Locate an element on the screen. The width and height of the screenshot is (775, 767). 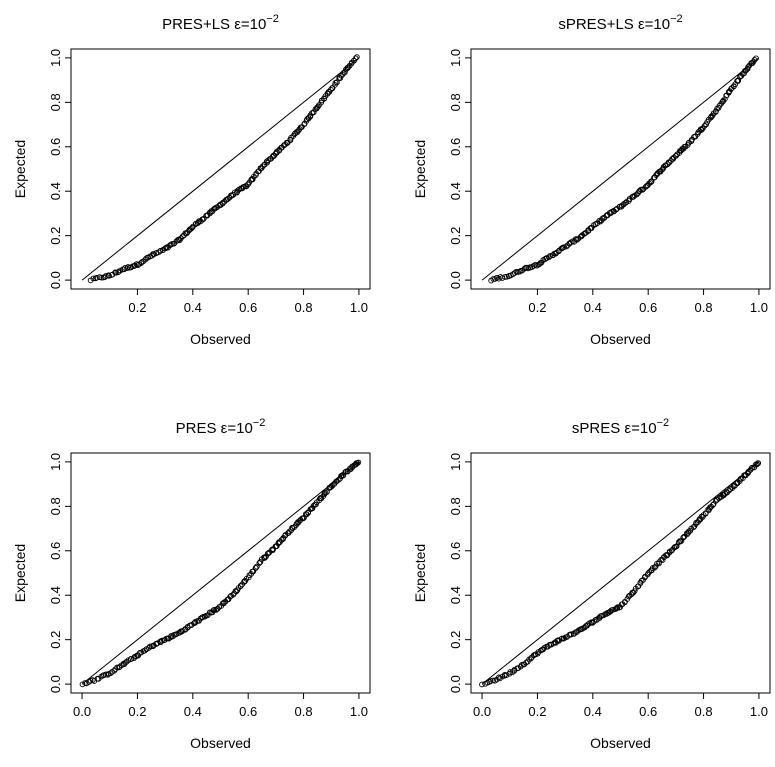
x-tick-label: 0.0 is located at coordinates (482, 711).